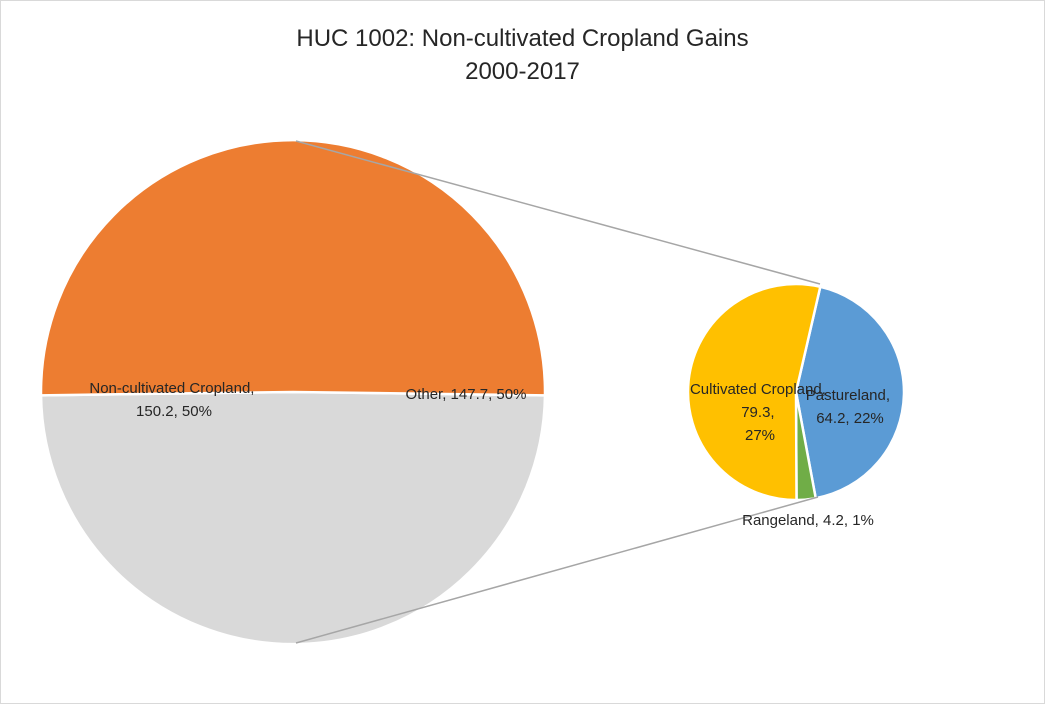  Describe the element at coordinates (850, 418) in the screenshot. I see `label-pastureland-line2: 64.2, 22%` at that location.